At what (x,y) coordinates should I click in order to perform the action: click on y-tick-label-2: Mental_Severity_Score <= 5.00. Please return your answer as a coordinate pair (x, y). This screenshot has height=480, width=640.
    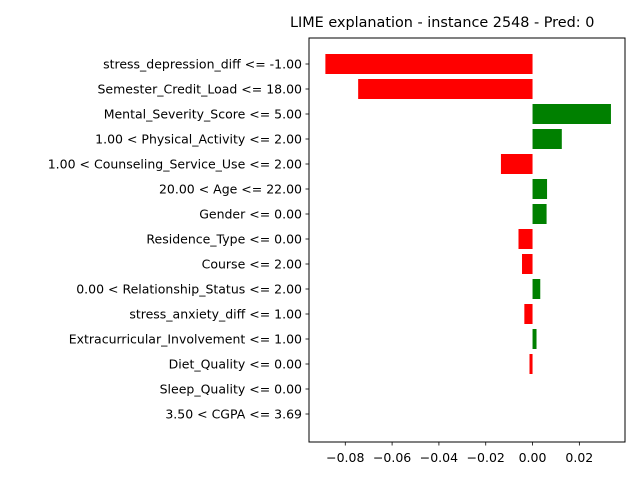
    Looking at the image, I should click on (203, 114).